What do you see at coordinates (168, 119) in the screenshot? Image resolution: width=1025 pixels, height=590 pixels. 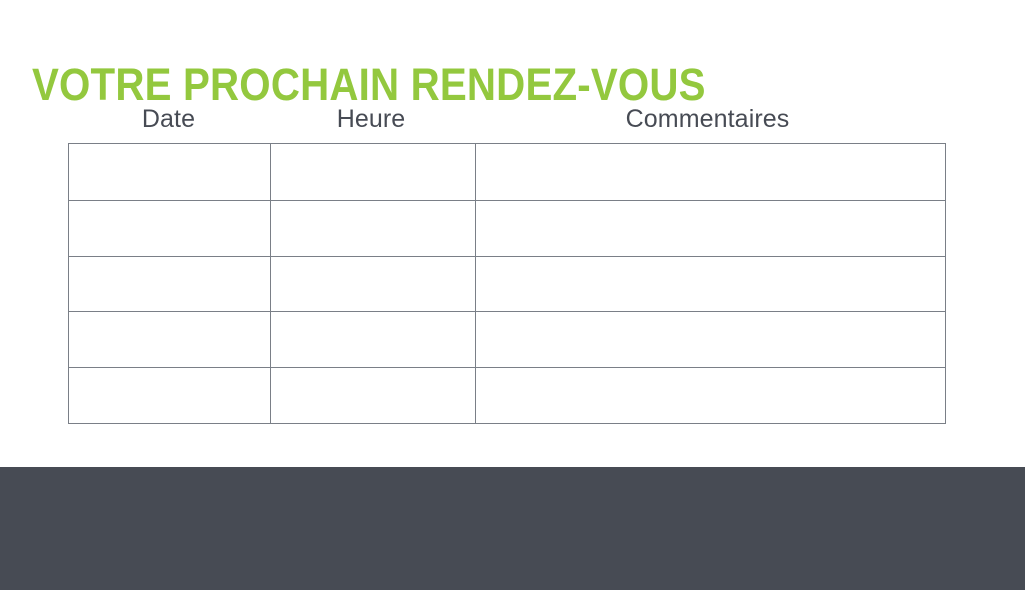 I see `column-header-date: Date` at bounding box center [168, 119].